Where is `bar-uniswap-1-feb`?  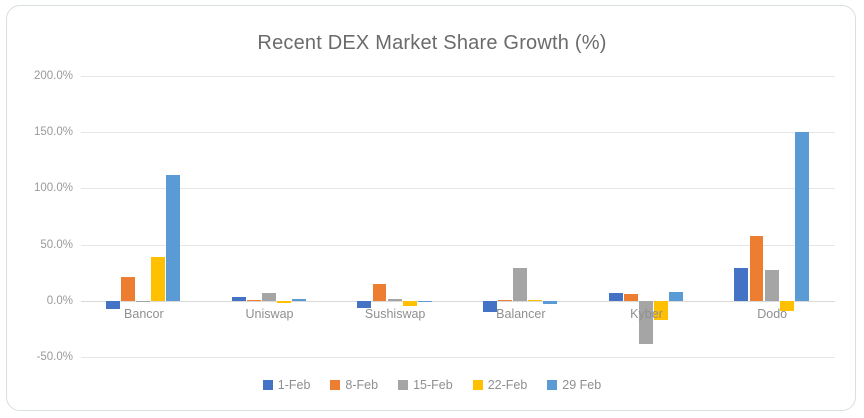 bar-uniswap-1-feb is located at coordinates (238, 299).